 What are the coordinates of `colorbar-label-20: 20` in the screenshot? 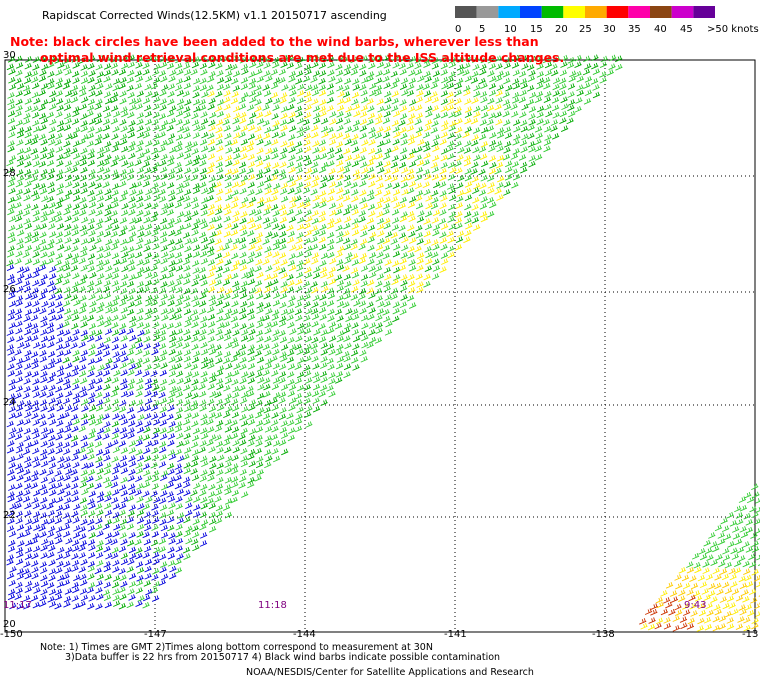 It's located at (561, 29).